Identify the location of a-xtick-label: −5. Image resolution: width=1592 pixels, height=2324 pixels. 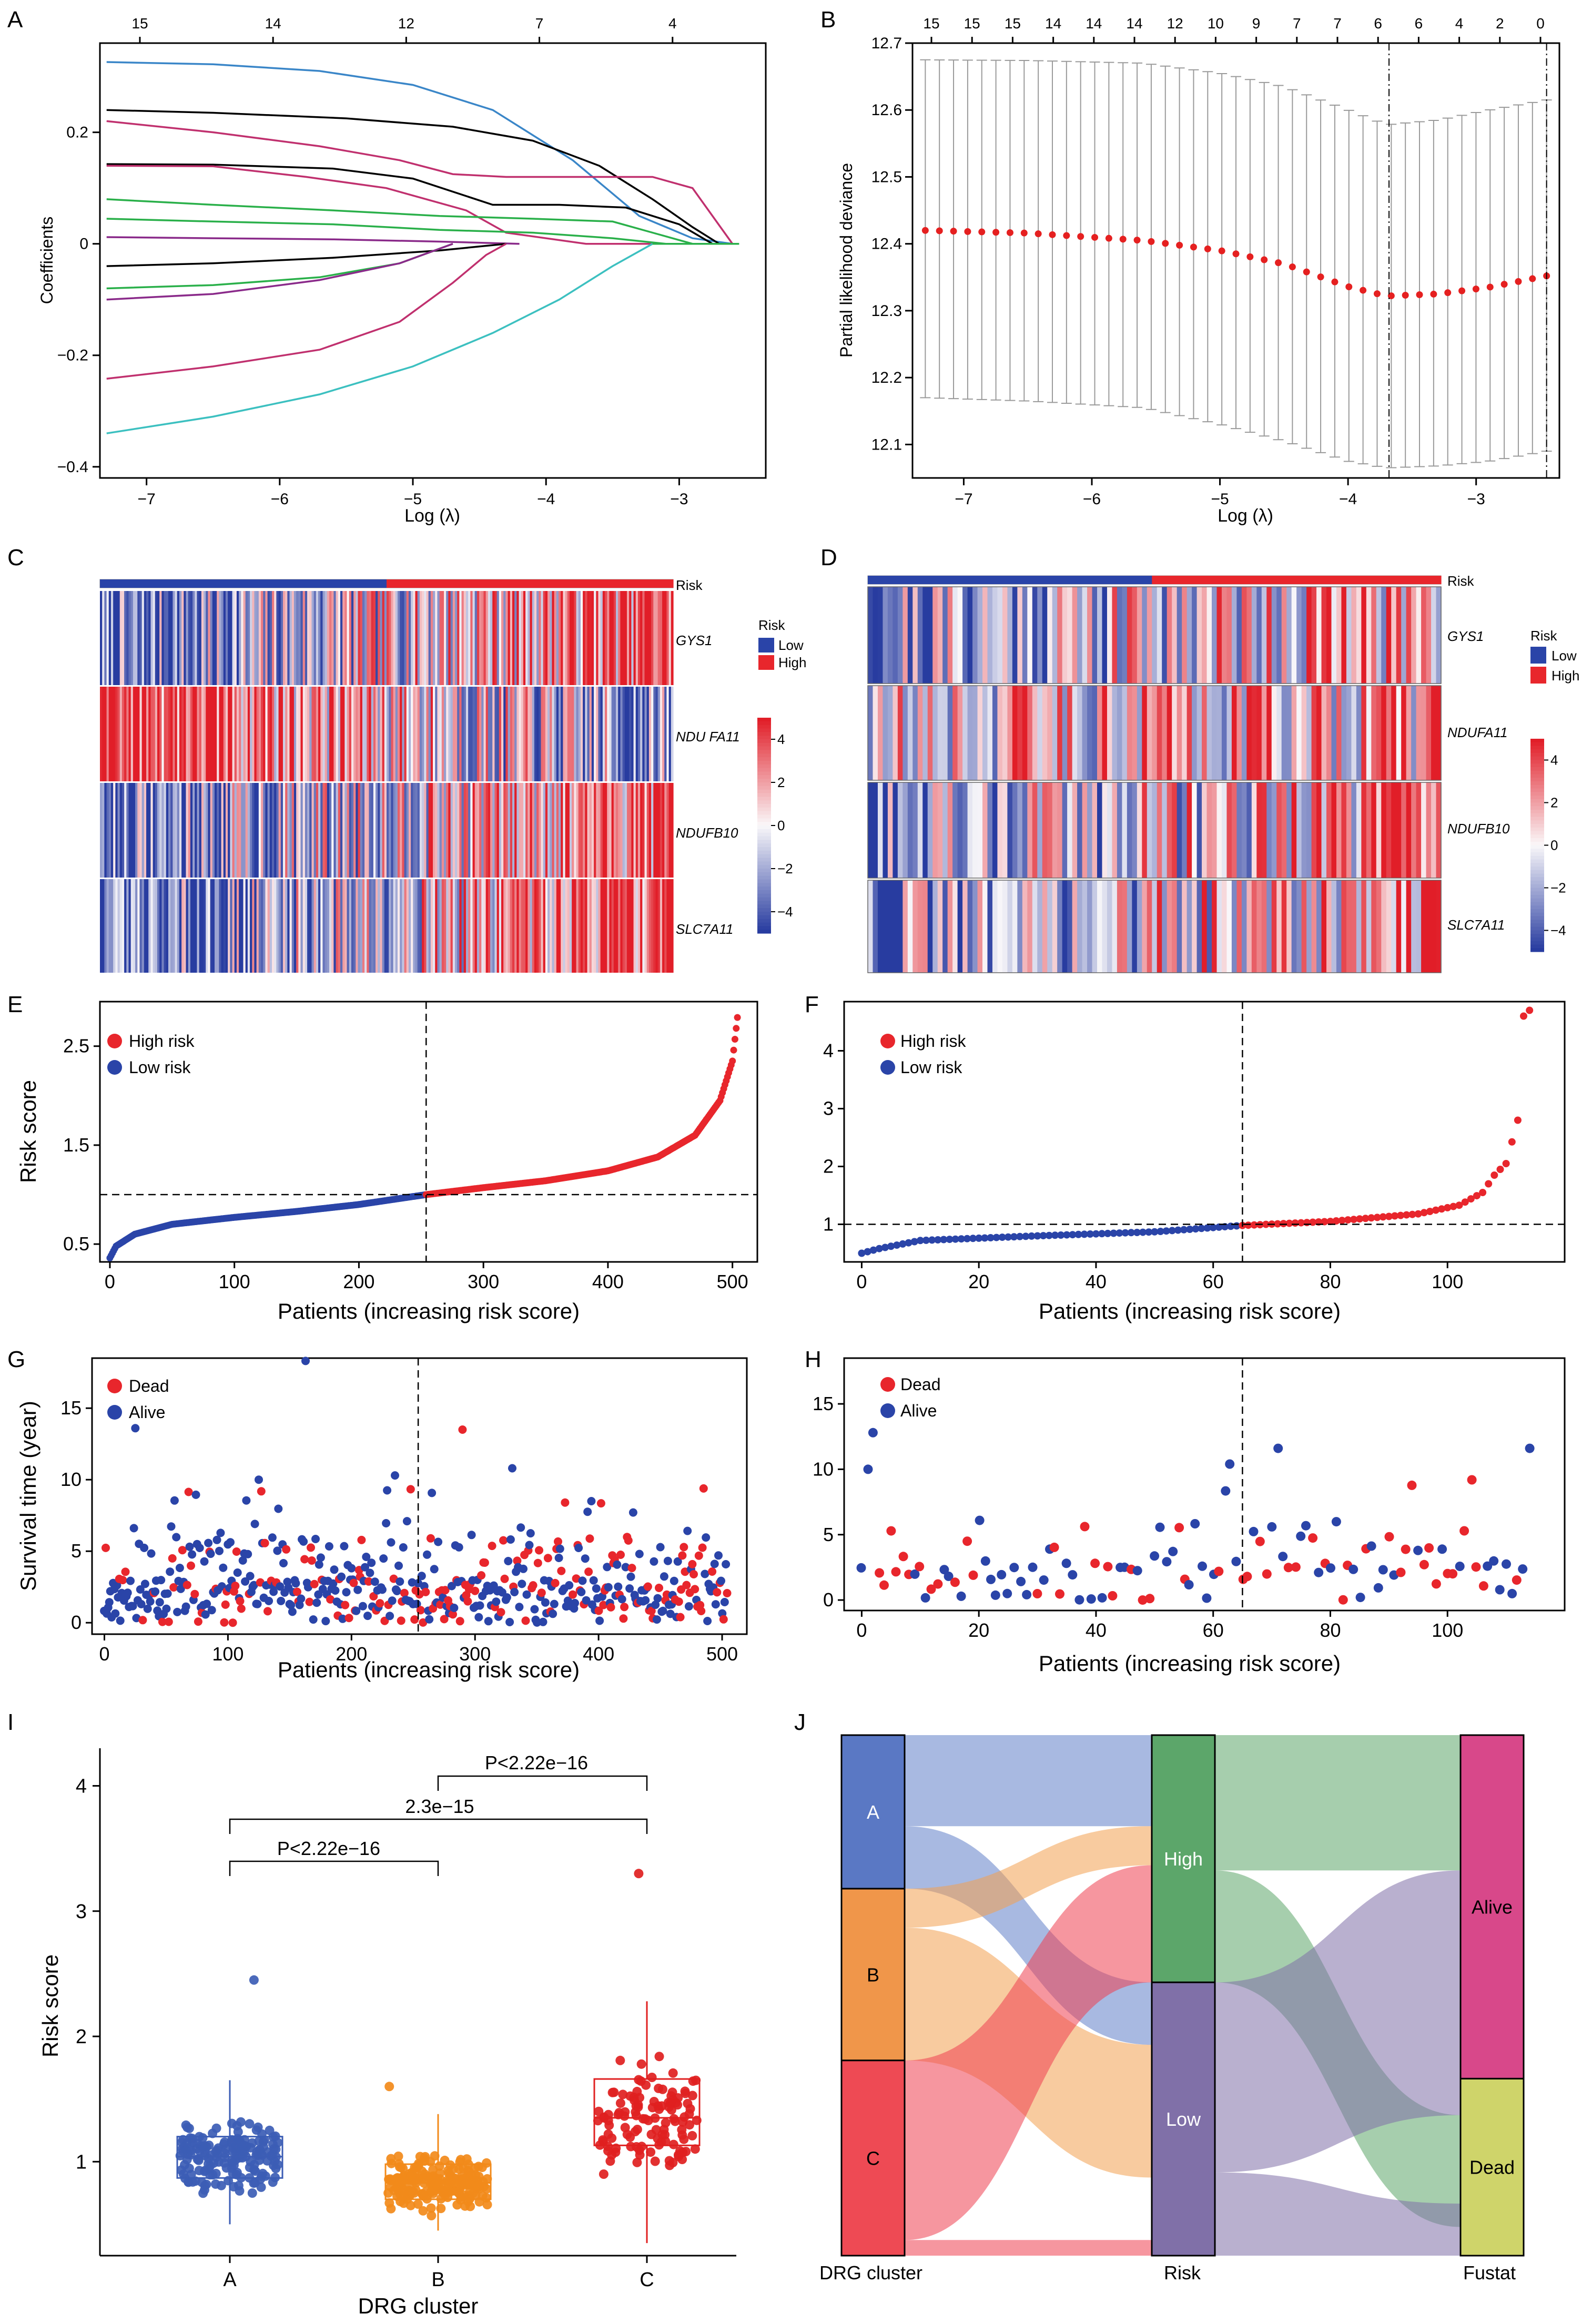
(413, 499).